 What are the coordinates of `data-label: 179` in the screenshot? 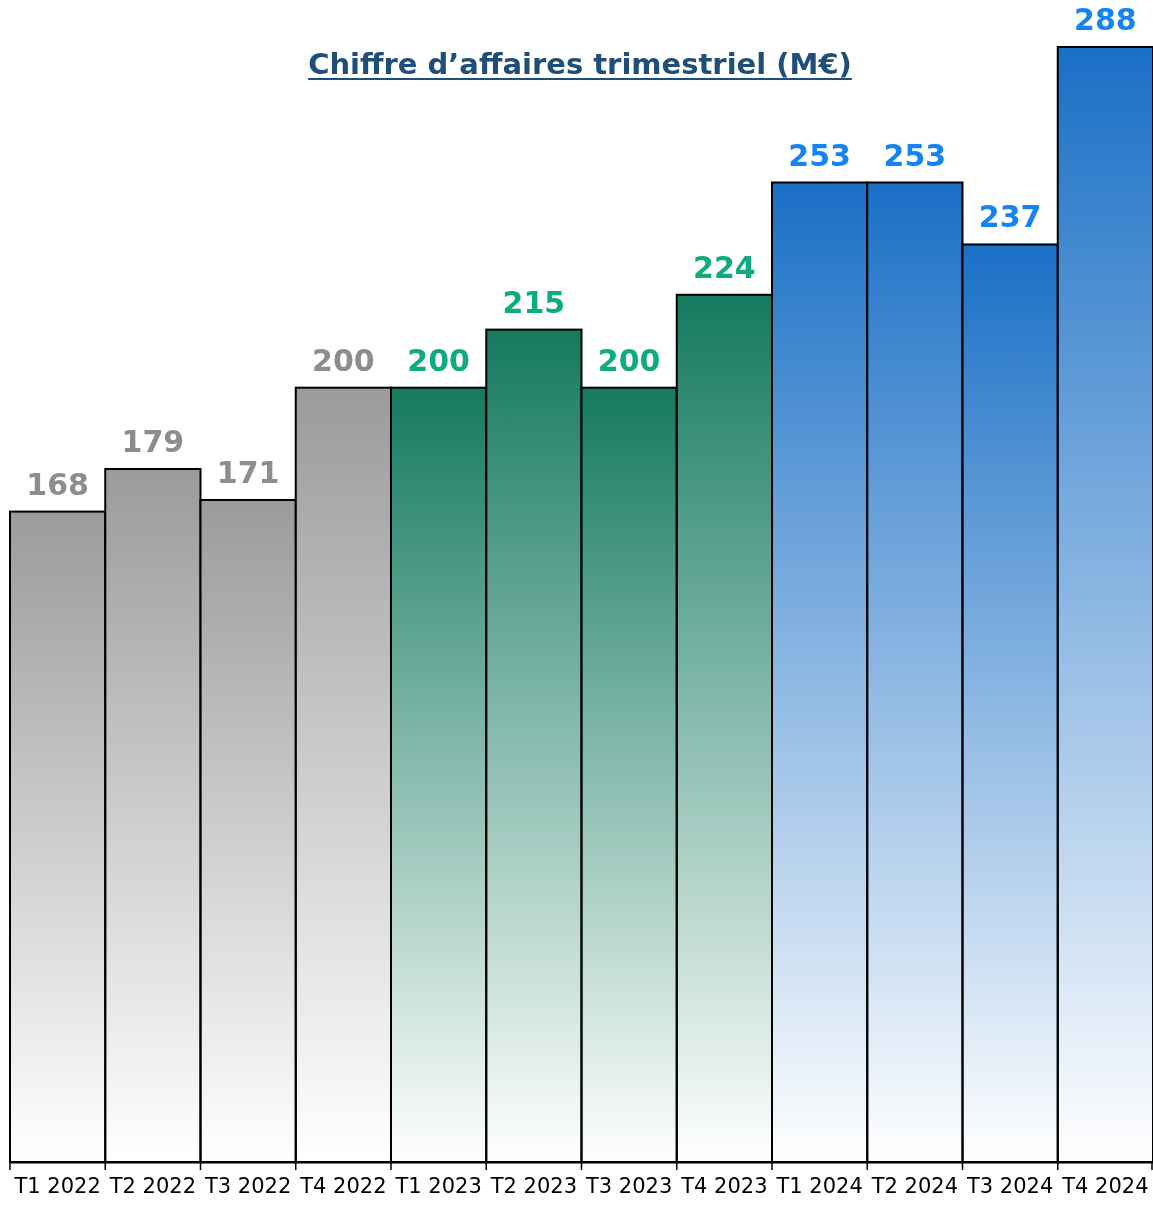 It's located at (153, 441).